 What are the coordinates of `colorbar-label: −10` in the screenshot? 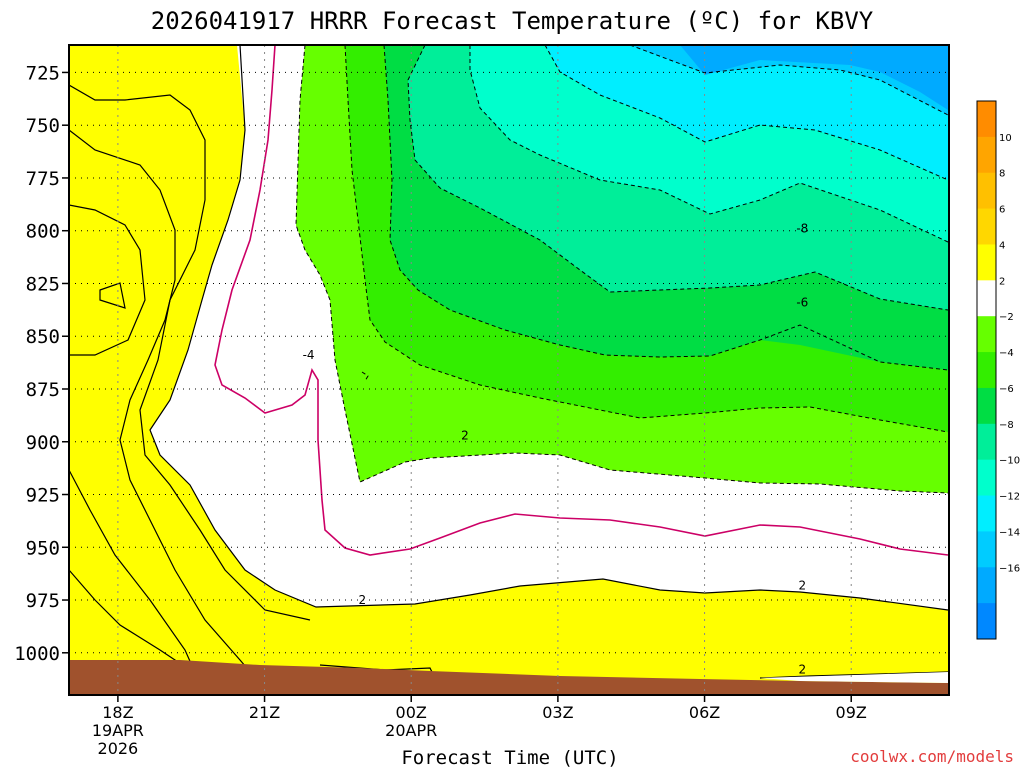 It's located at (1009, 461).